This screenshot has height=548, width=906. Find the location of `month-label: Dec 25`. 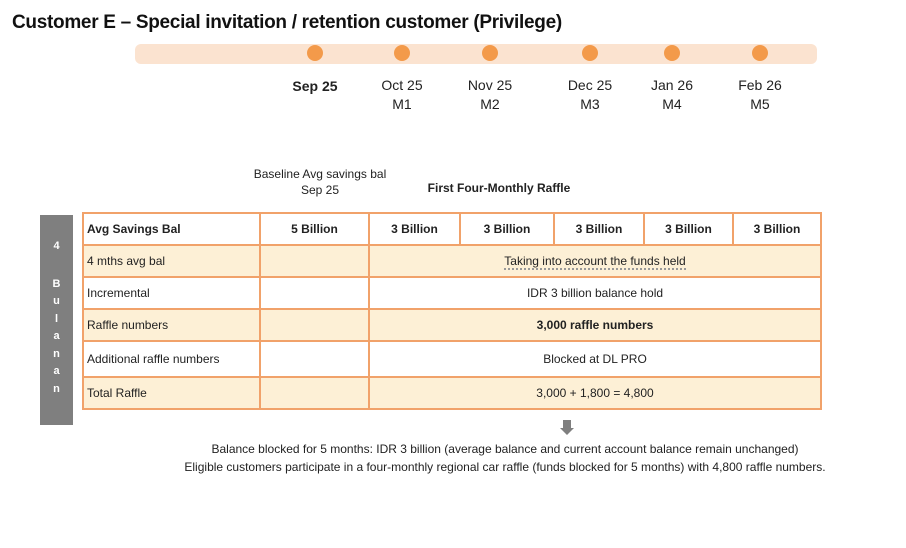

month-label: Dec 25 is located at coordinates (590, 85).